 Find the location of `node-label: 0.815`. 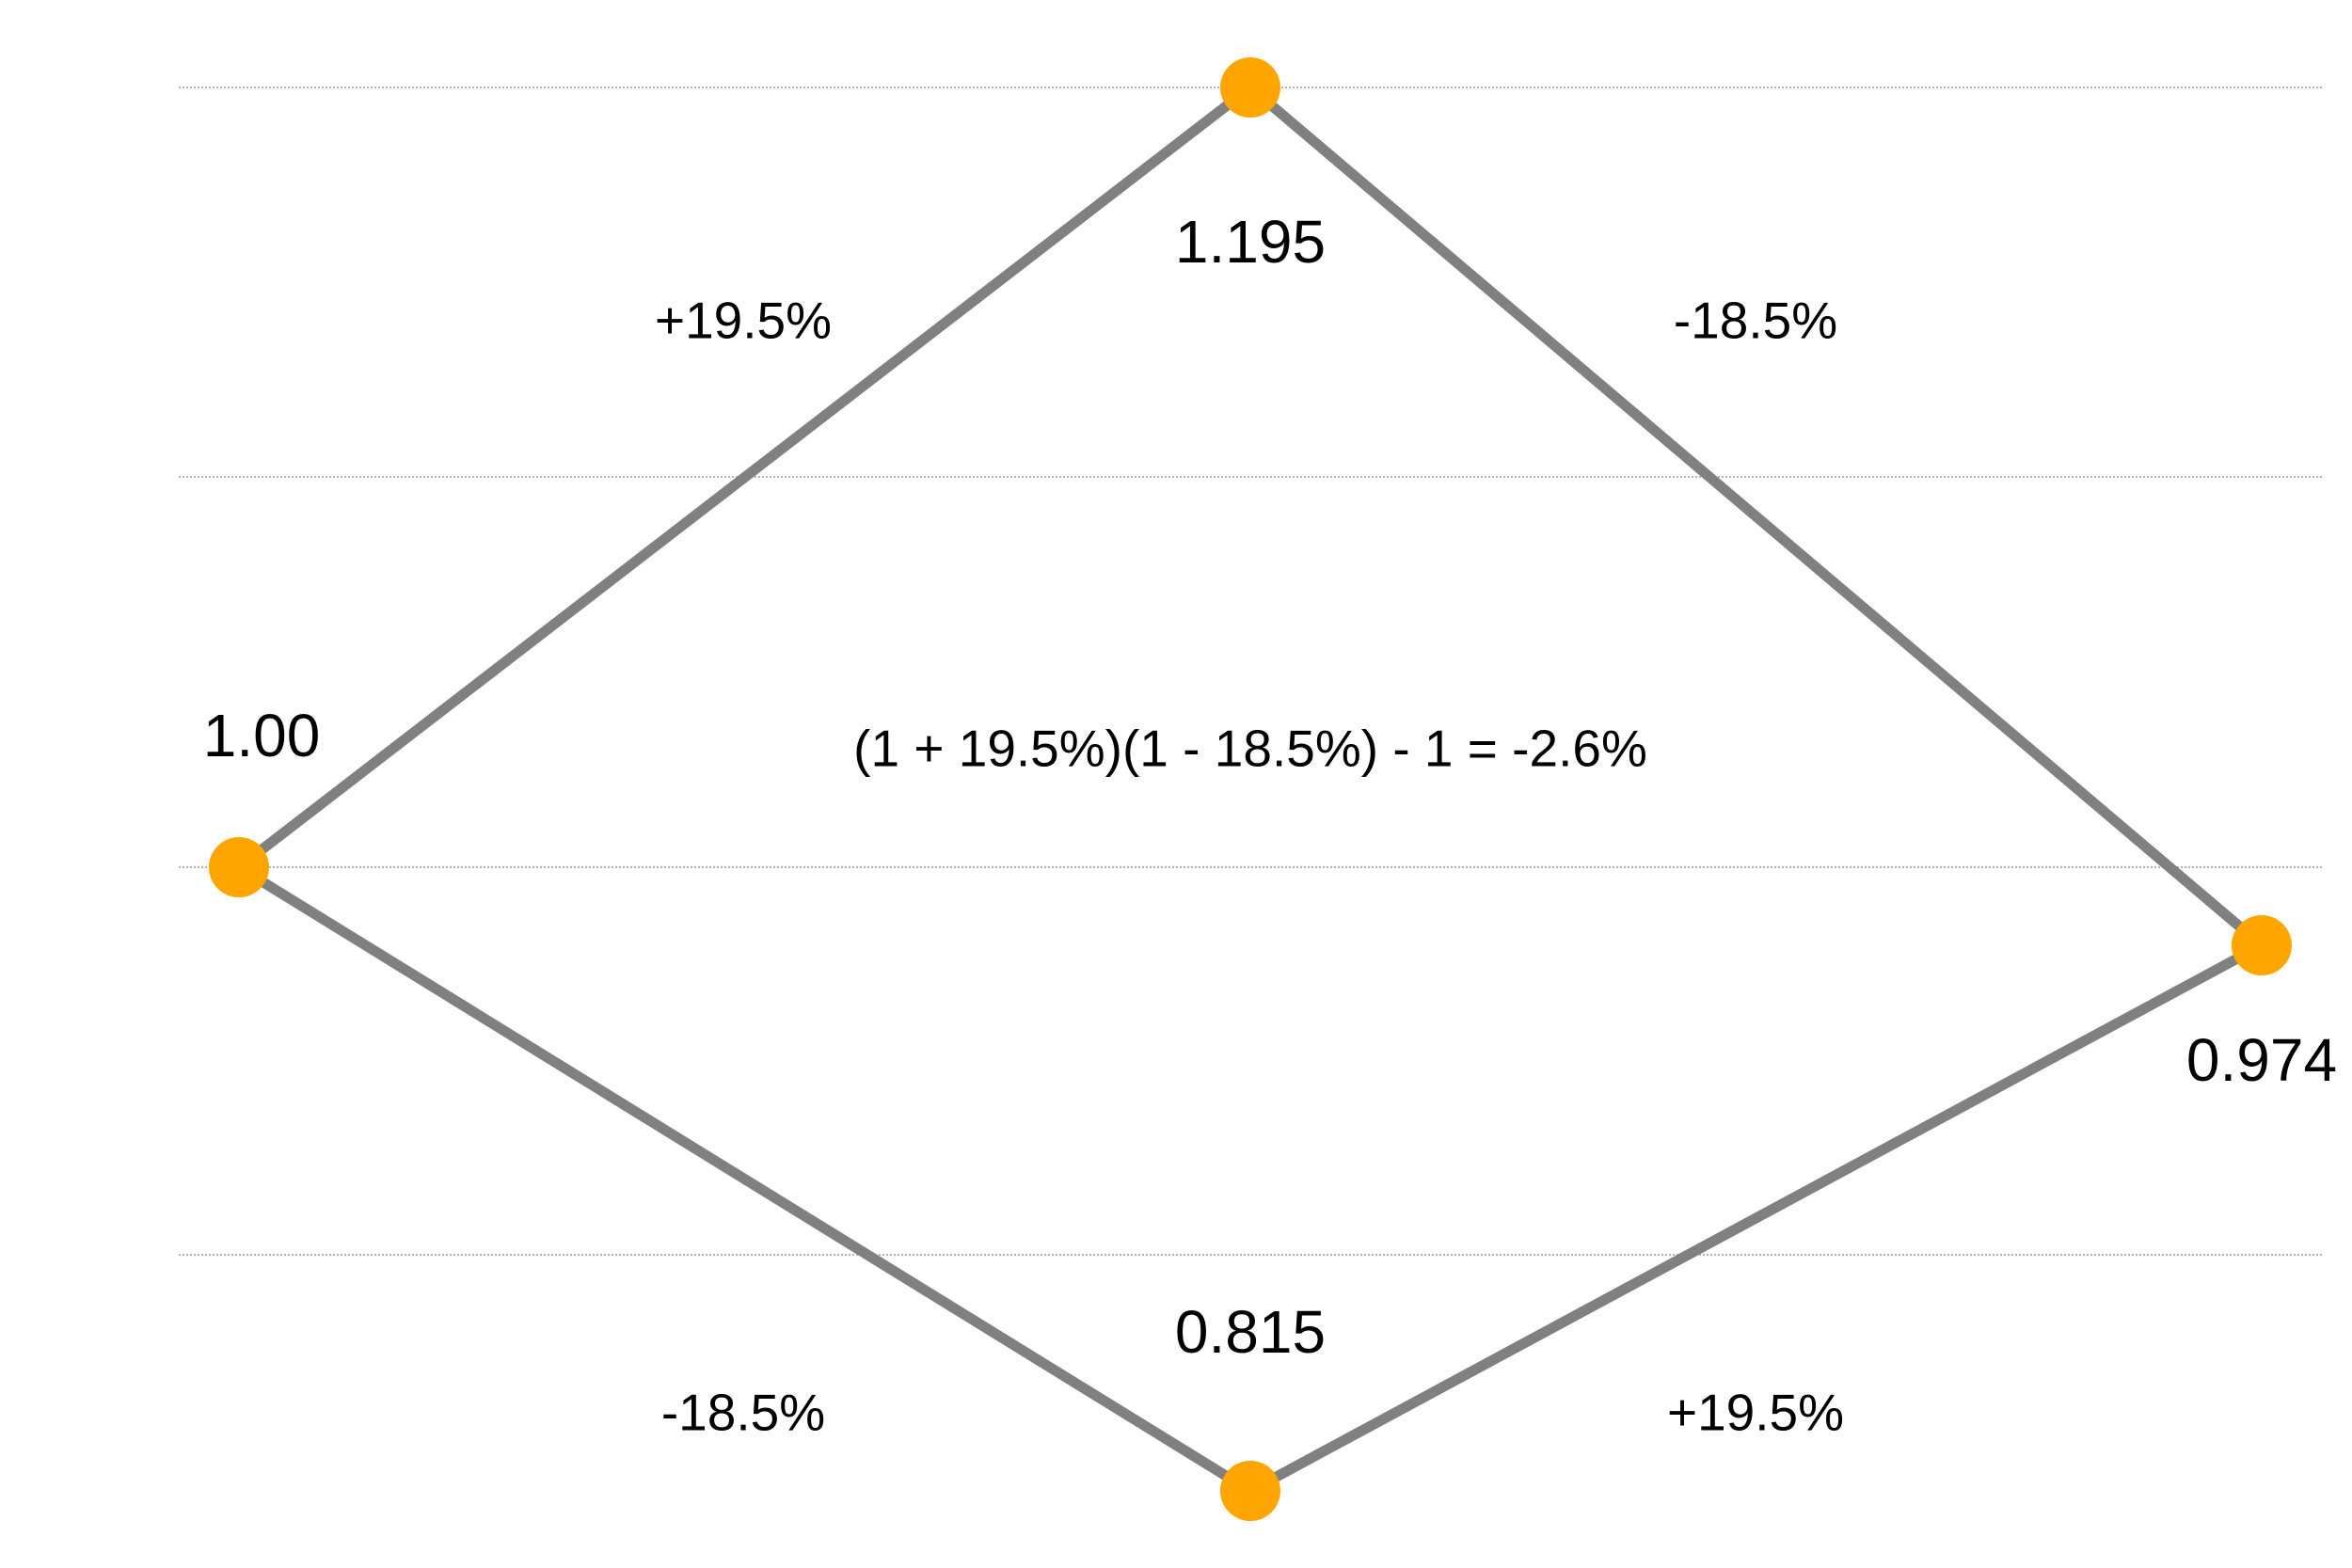

node-label: 0.815 is located at coordinates (1250, 1332).